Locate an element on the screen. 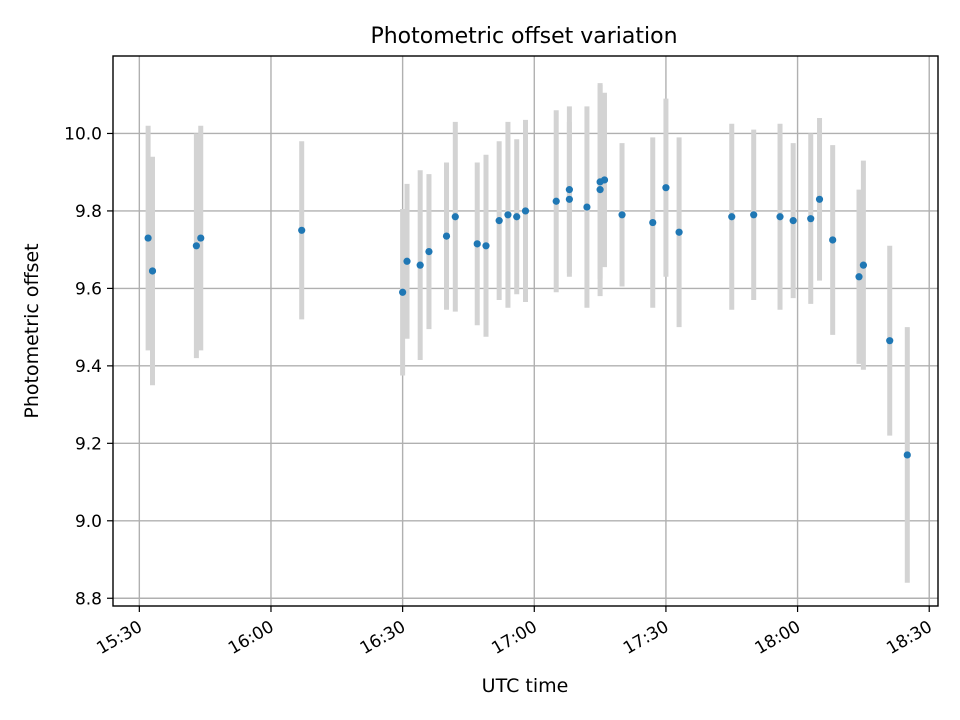 This screenshot has height=720, width=960. y-axis-ticks: 8.8 9.0 9.2 9.4 9.6 9.8 10.0 is located at coordinates (88, 366).